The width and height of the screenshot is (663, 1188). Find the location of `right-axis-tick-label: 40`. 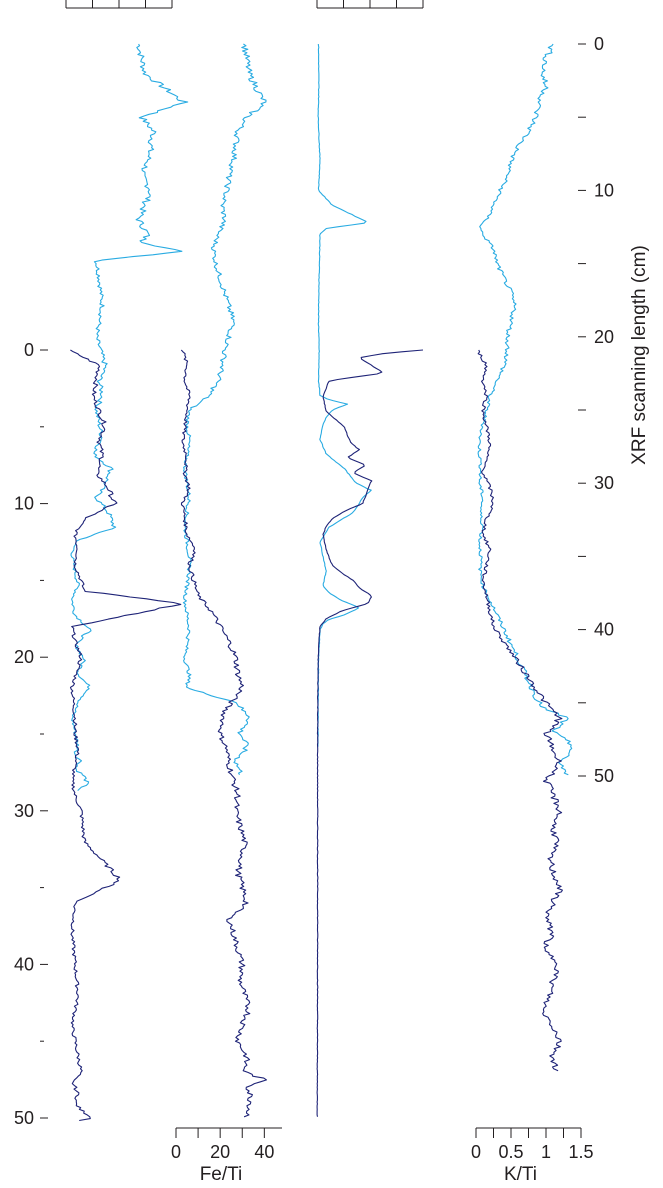

right-axis-tick-label: 40 is located at coordinates (604, 630).